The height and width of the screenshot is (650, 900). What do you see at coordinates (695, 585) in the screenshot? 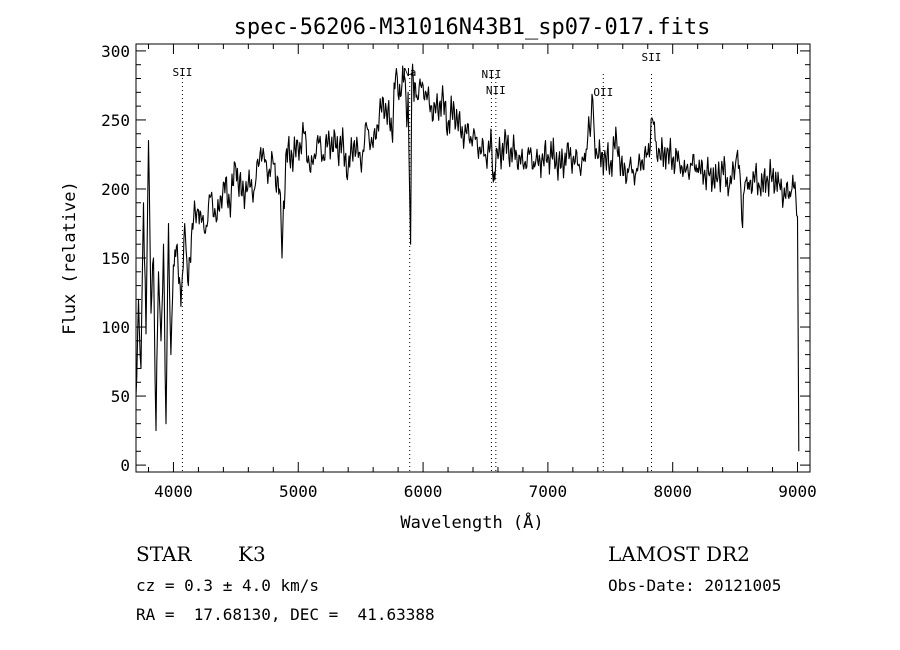
I see `obs-date-line: Obs-Date: 20121005` at bounding box center [695, 585].